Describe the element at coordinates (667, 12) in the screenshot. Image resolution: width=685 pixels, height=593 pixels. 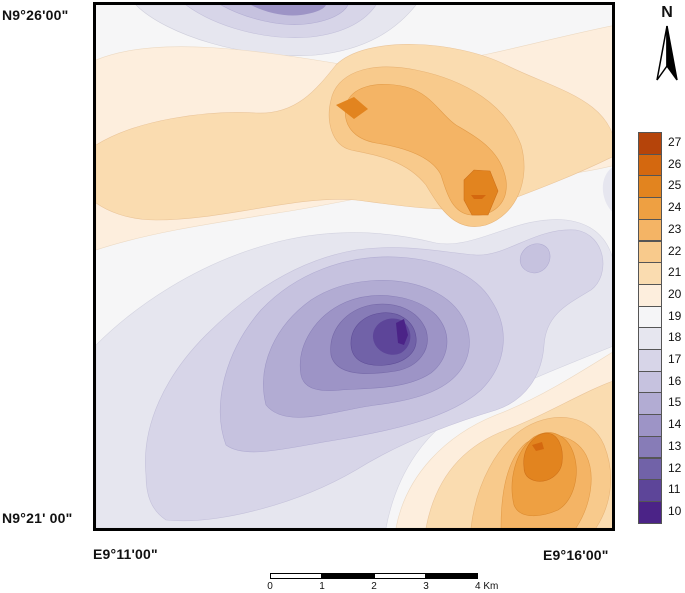
I see `north-letter: N` at that location.